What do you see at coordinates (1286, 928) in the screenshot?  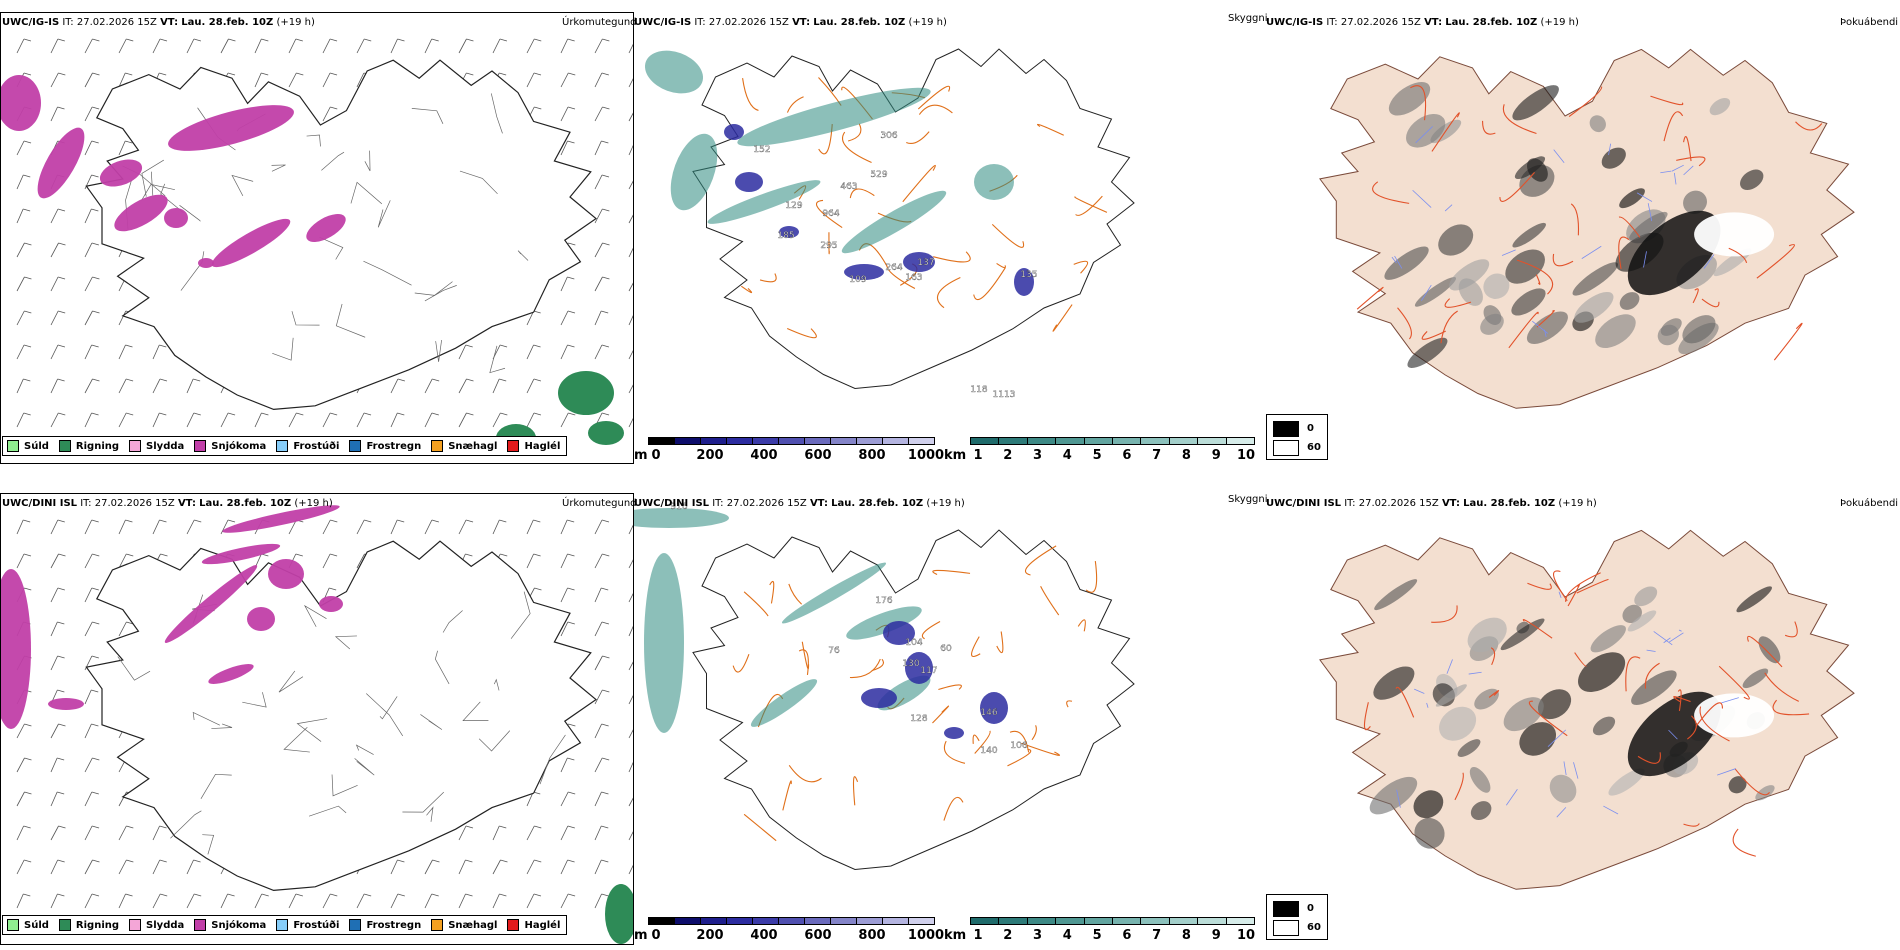 I see `fog-legend-white-swatch` at bounding box center [1286, 928].